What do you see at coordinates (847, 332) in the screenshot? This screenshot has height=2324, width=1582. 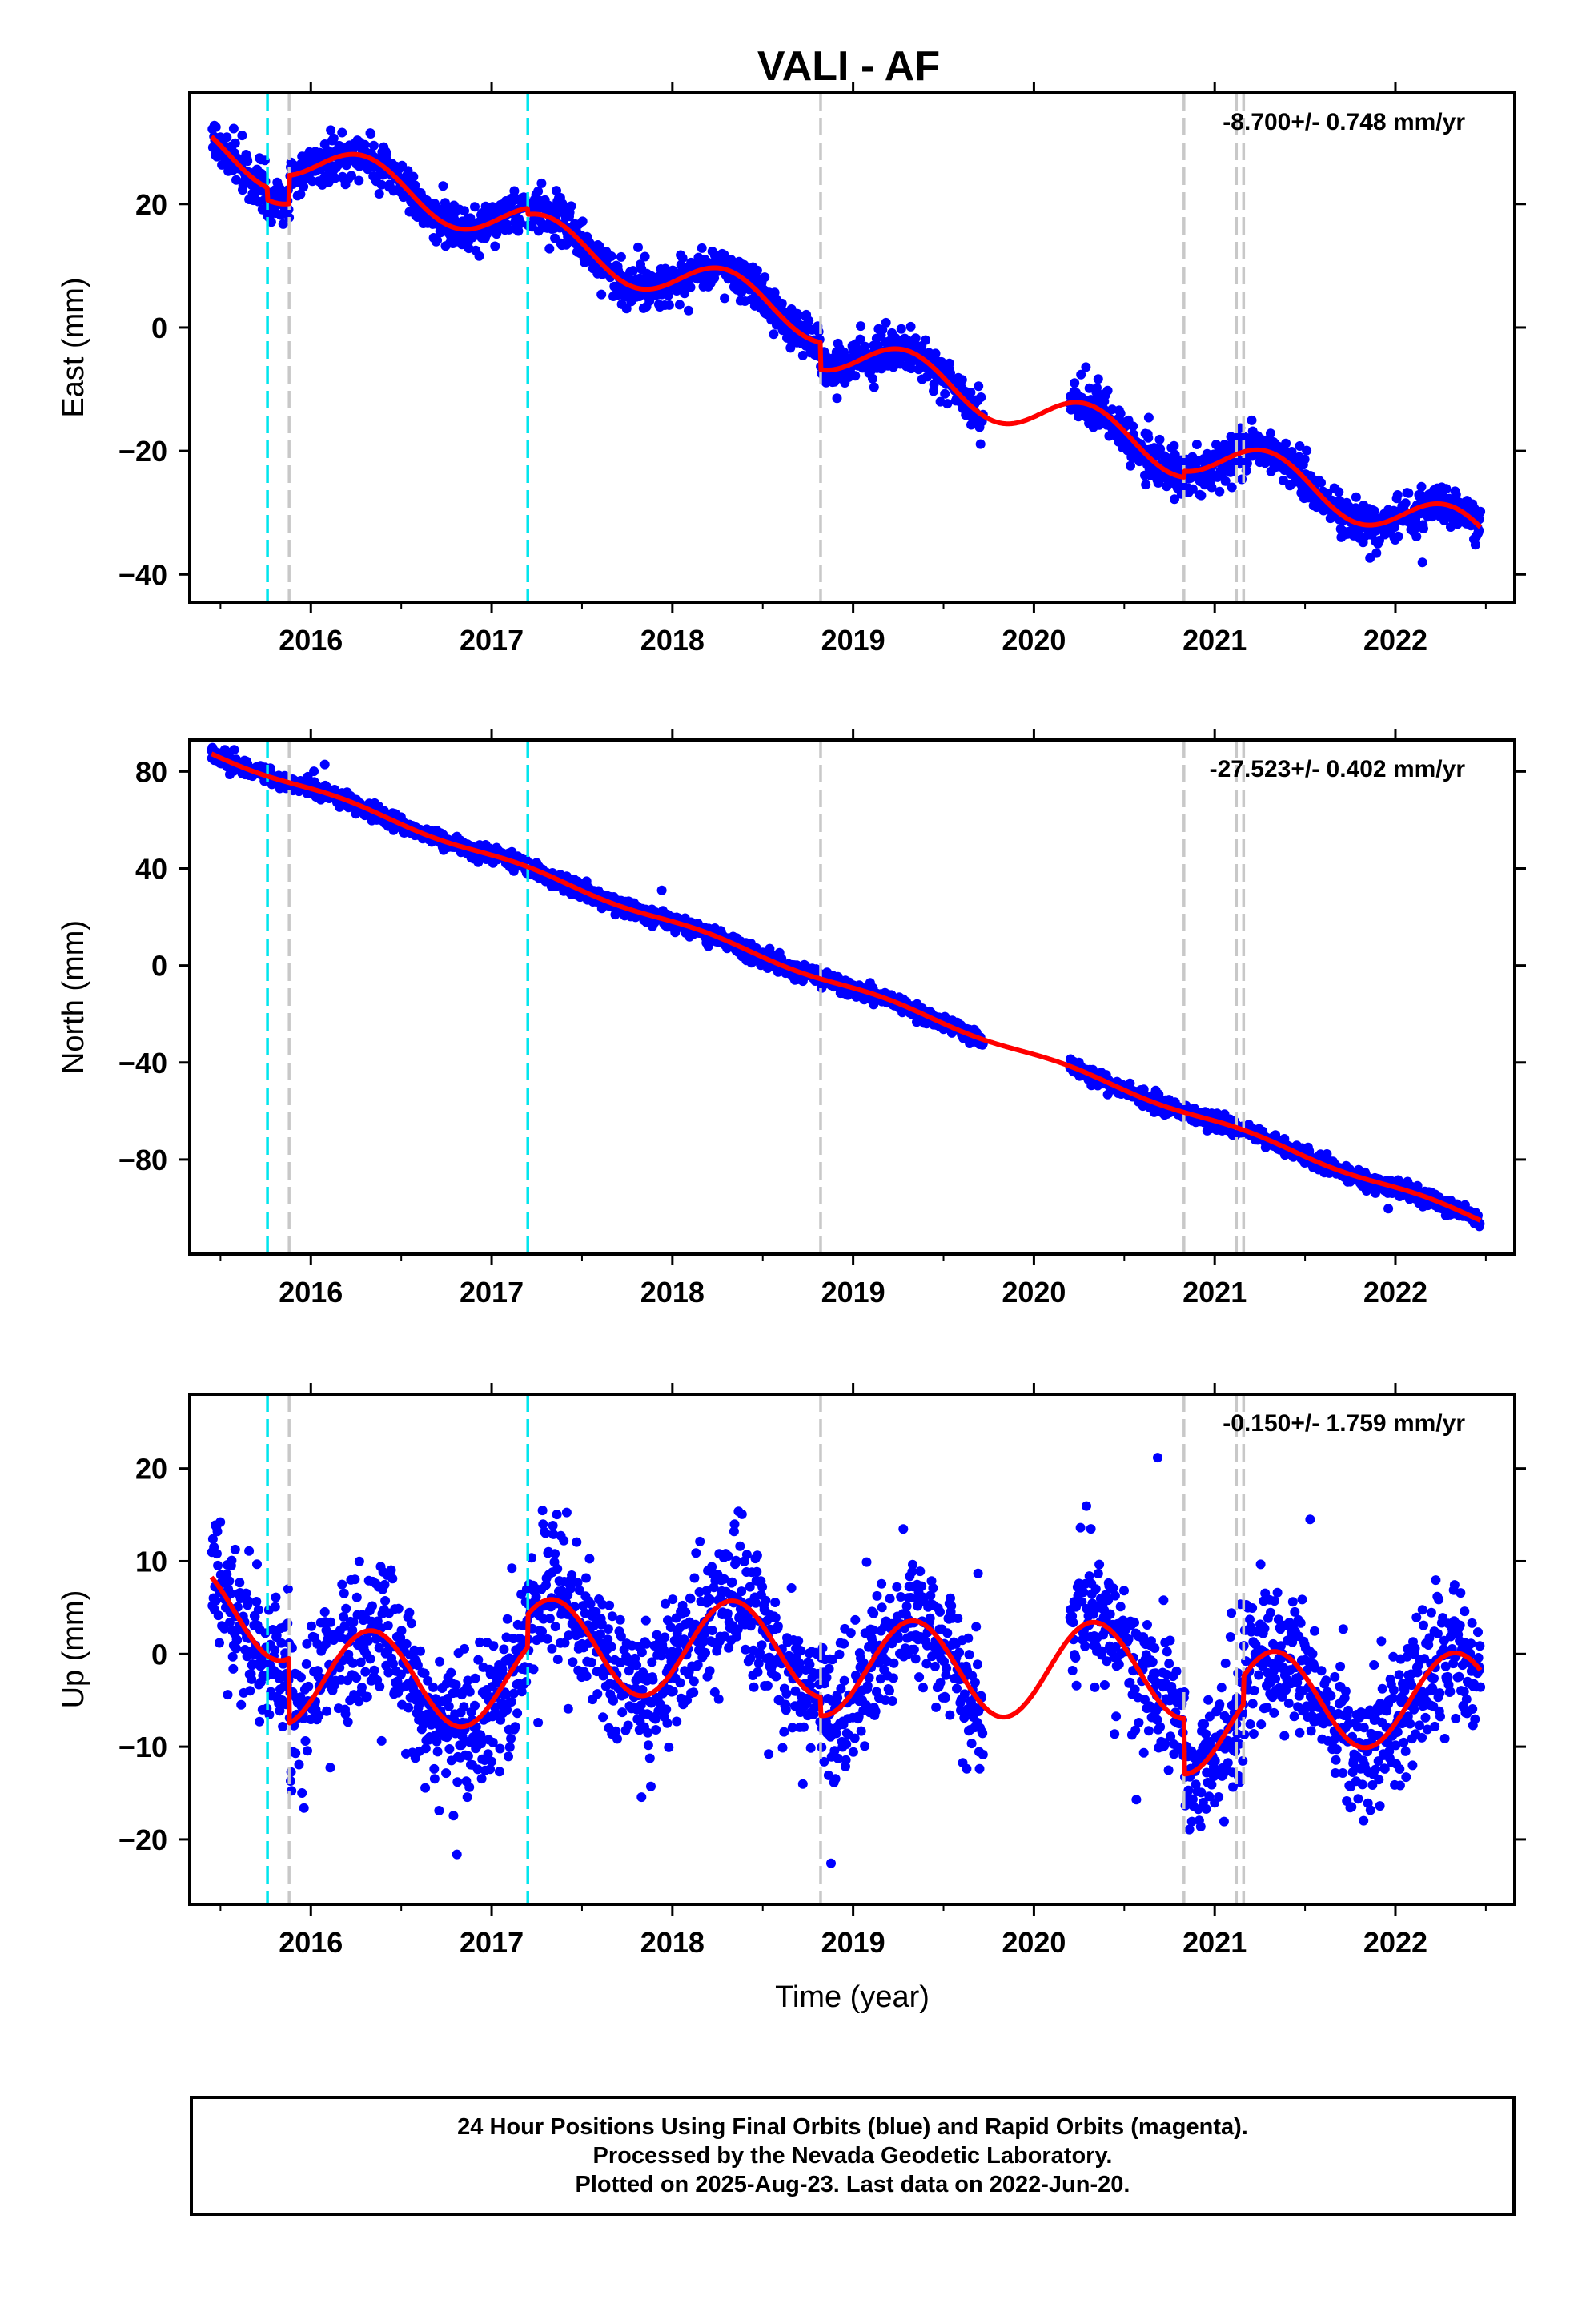 I see `model-fit-line` at bounding box center [847, 332].